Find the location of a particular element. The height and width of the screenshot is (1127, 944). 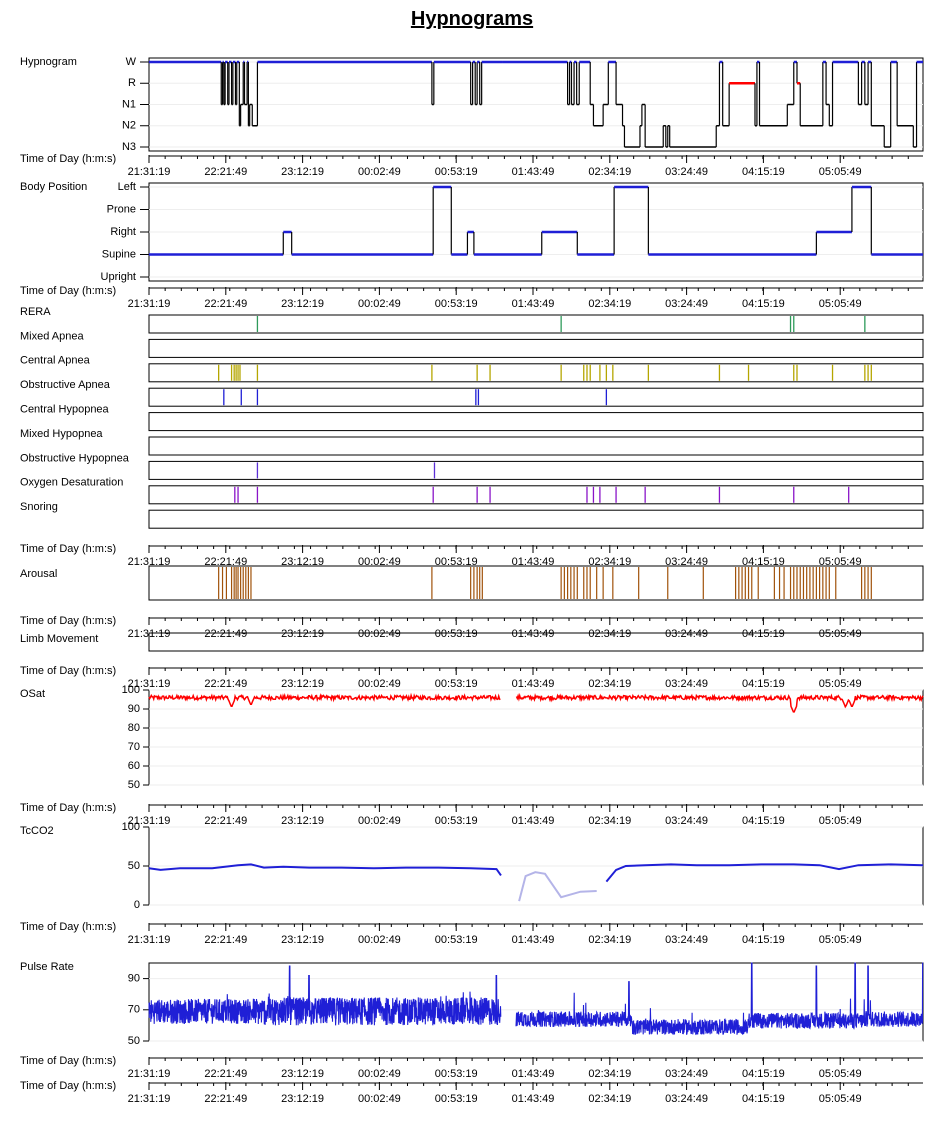

snoring-label: Snoring is located at coordinates (39, 507).